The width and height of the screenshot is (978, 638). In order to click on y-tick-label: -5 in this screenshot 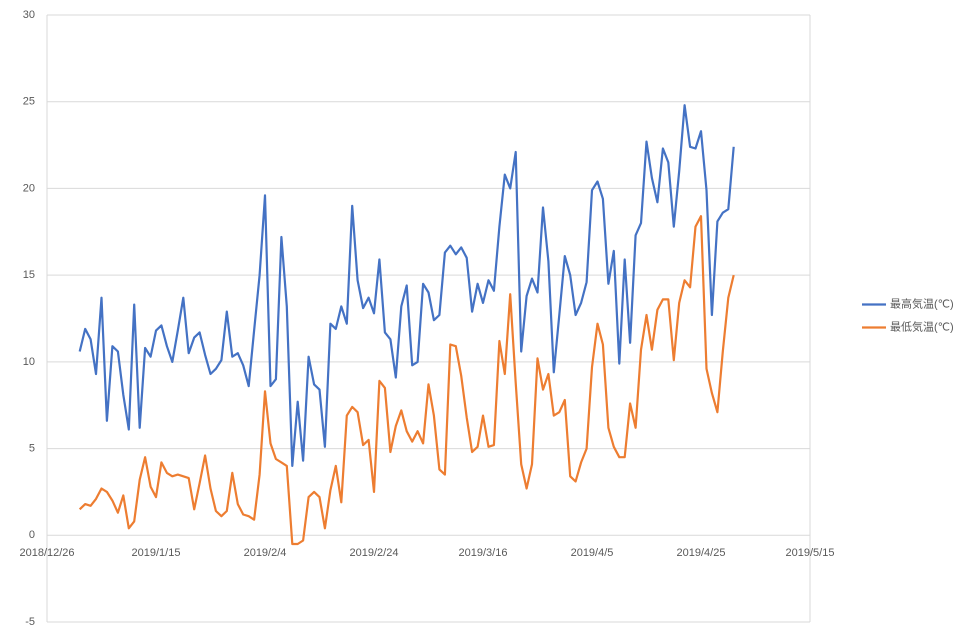, I will do `click(30, 622)`.